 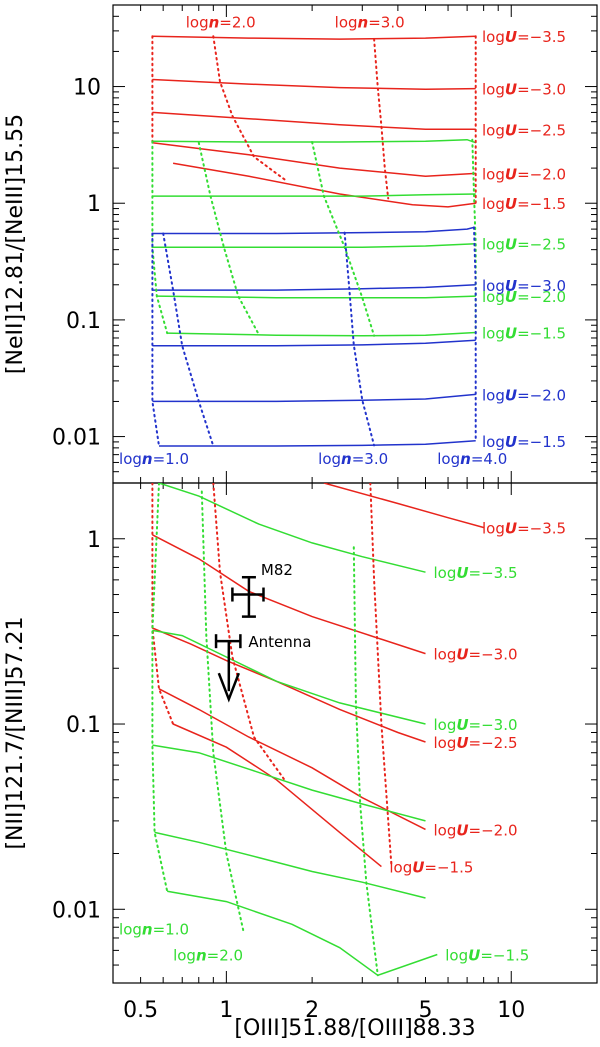 I want to click on observation-m82: M82, so click(x=262, y=589).